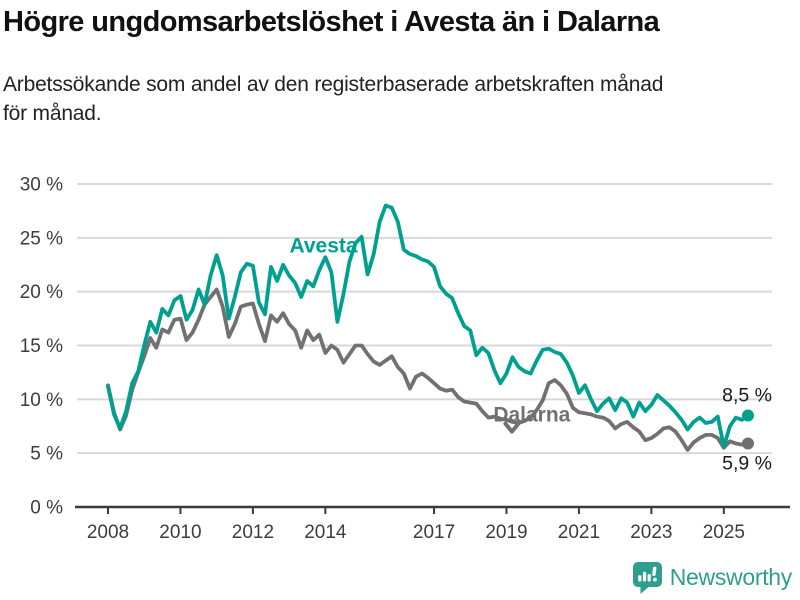 This screenshot has height=600, width=800. What do you see at coordinates (647, 578) in the screenshot?
I see `newsworthy-logo-icon` at bounding box center [647, 578].